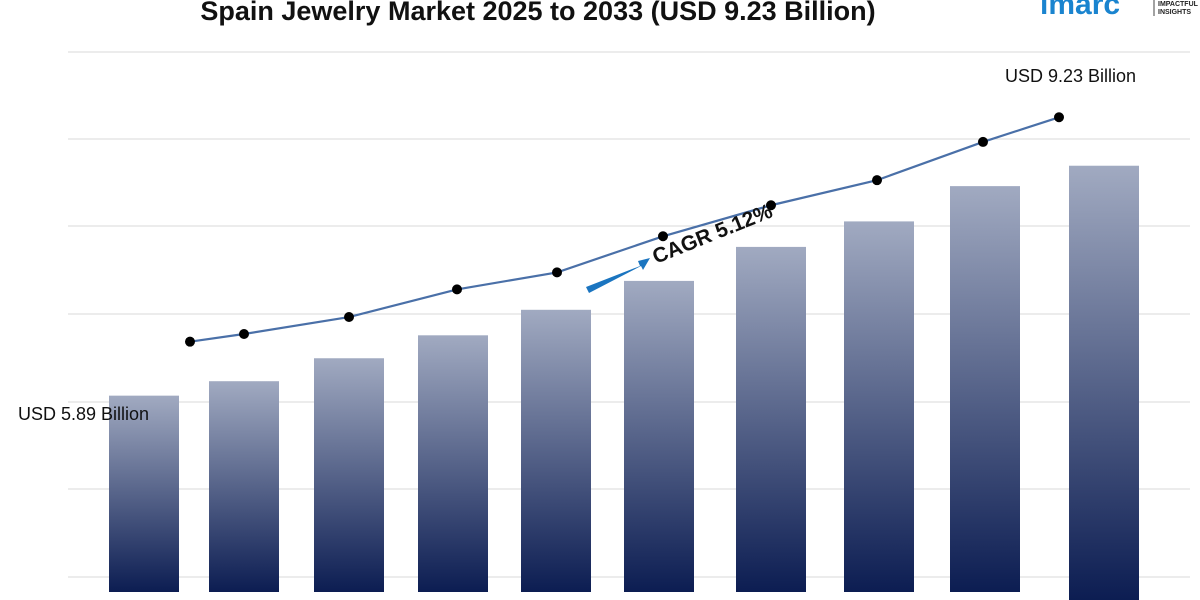 Image resolution: width=1200 pixels, height=600 pixels. I want to click on logo-tagline-1: IMPACTFUL, so click(1178, 4).